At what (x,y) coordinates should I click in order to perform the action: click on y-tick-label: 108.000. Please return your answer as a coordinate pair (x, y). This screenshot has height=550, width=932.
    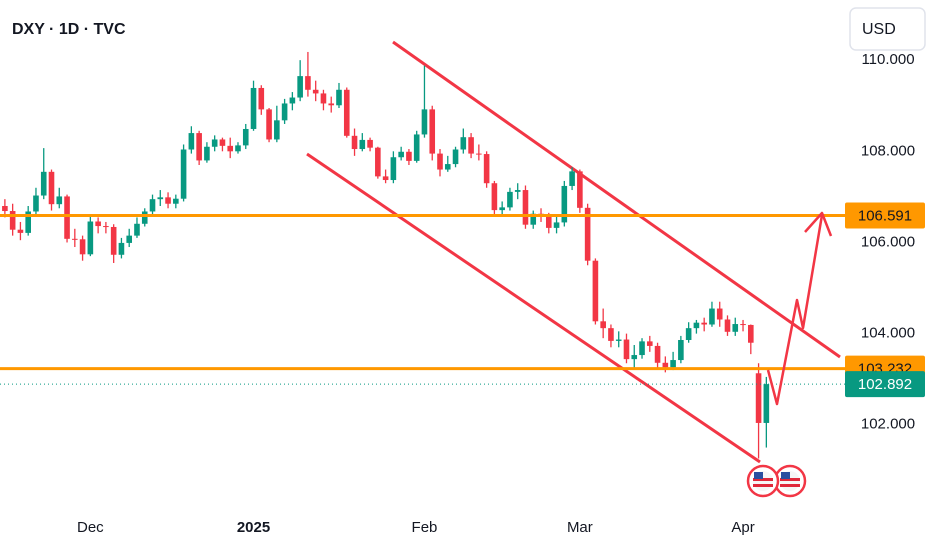
    Looking at the image, I should click on (888, 150).